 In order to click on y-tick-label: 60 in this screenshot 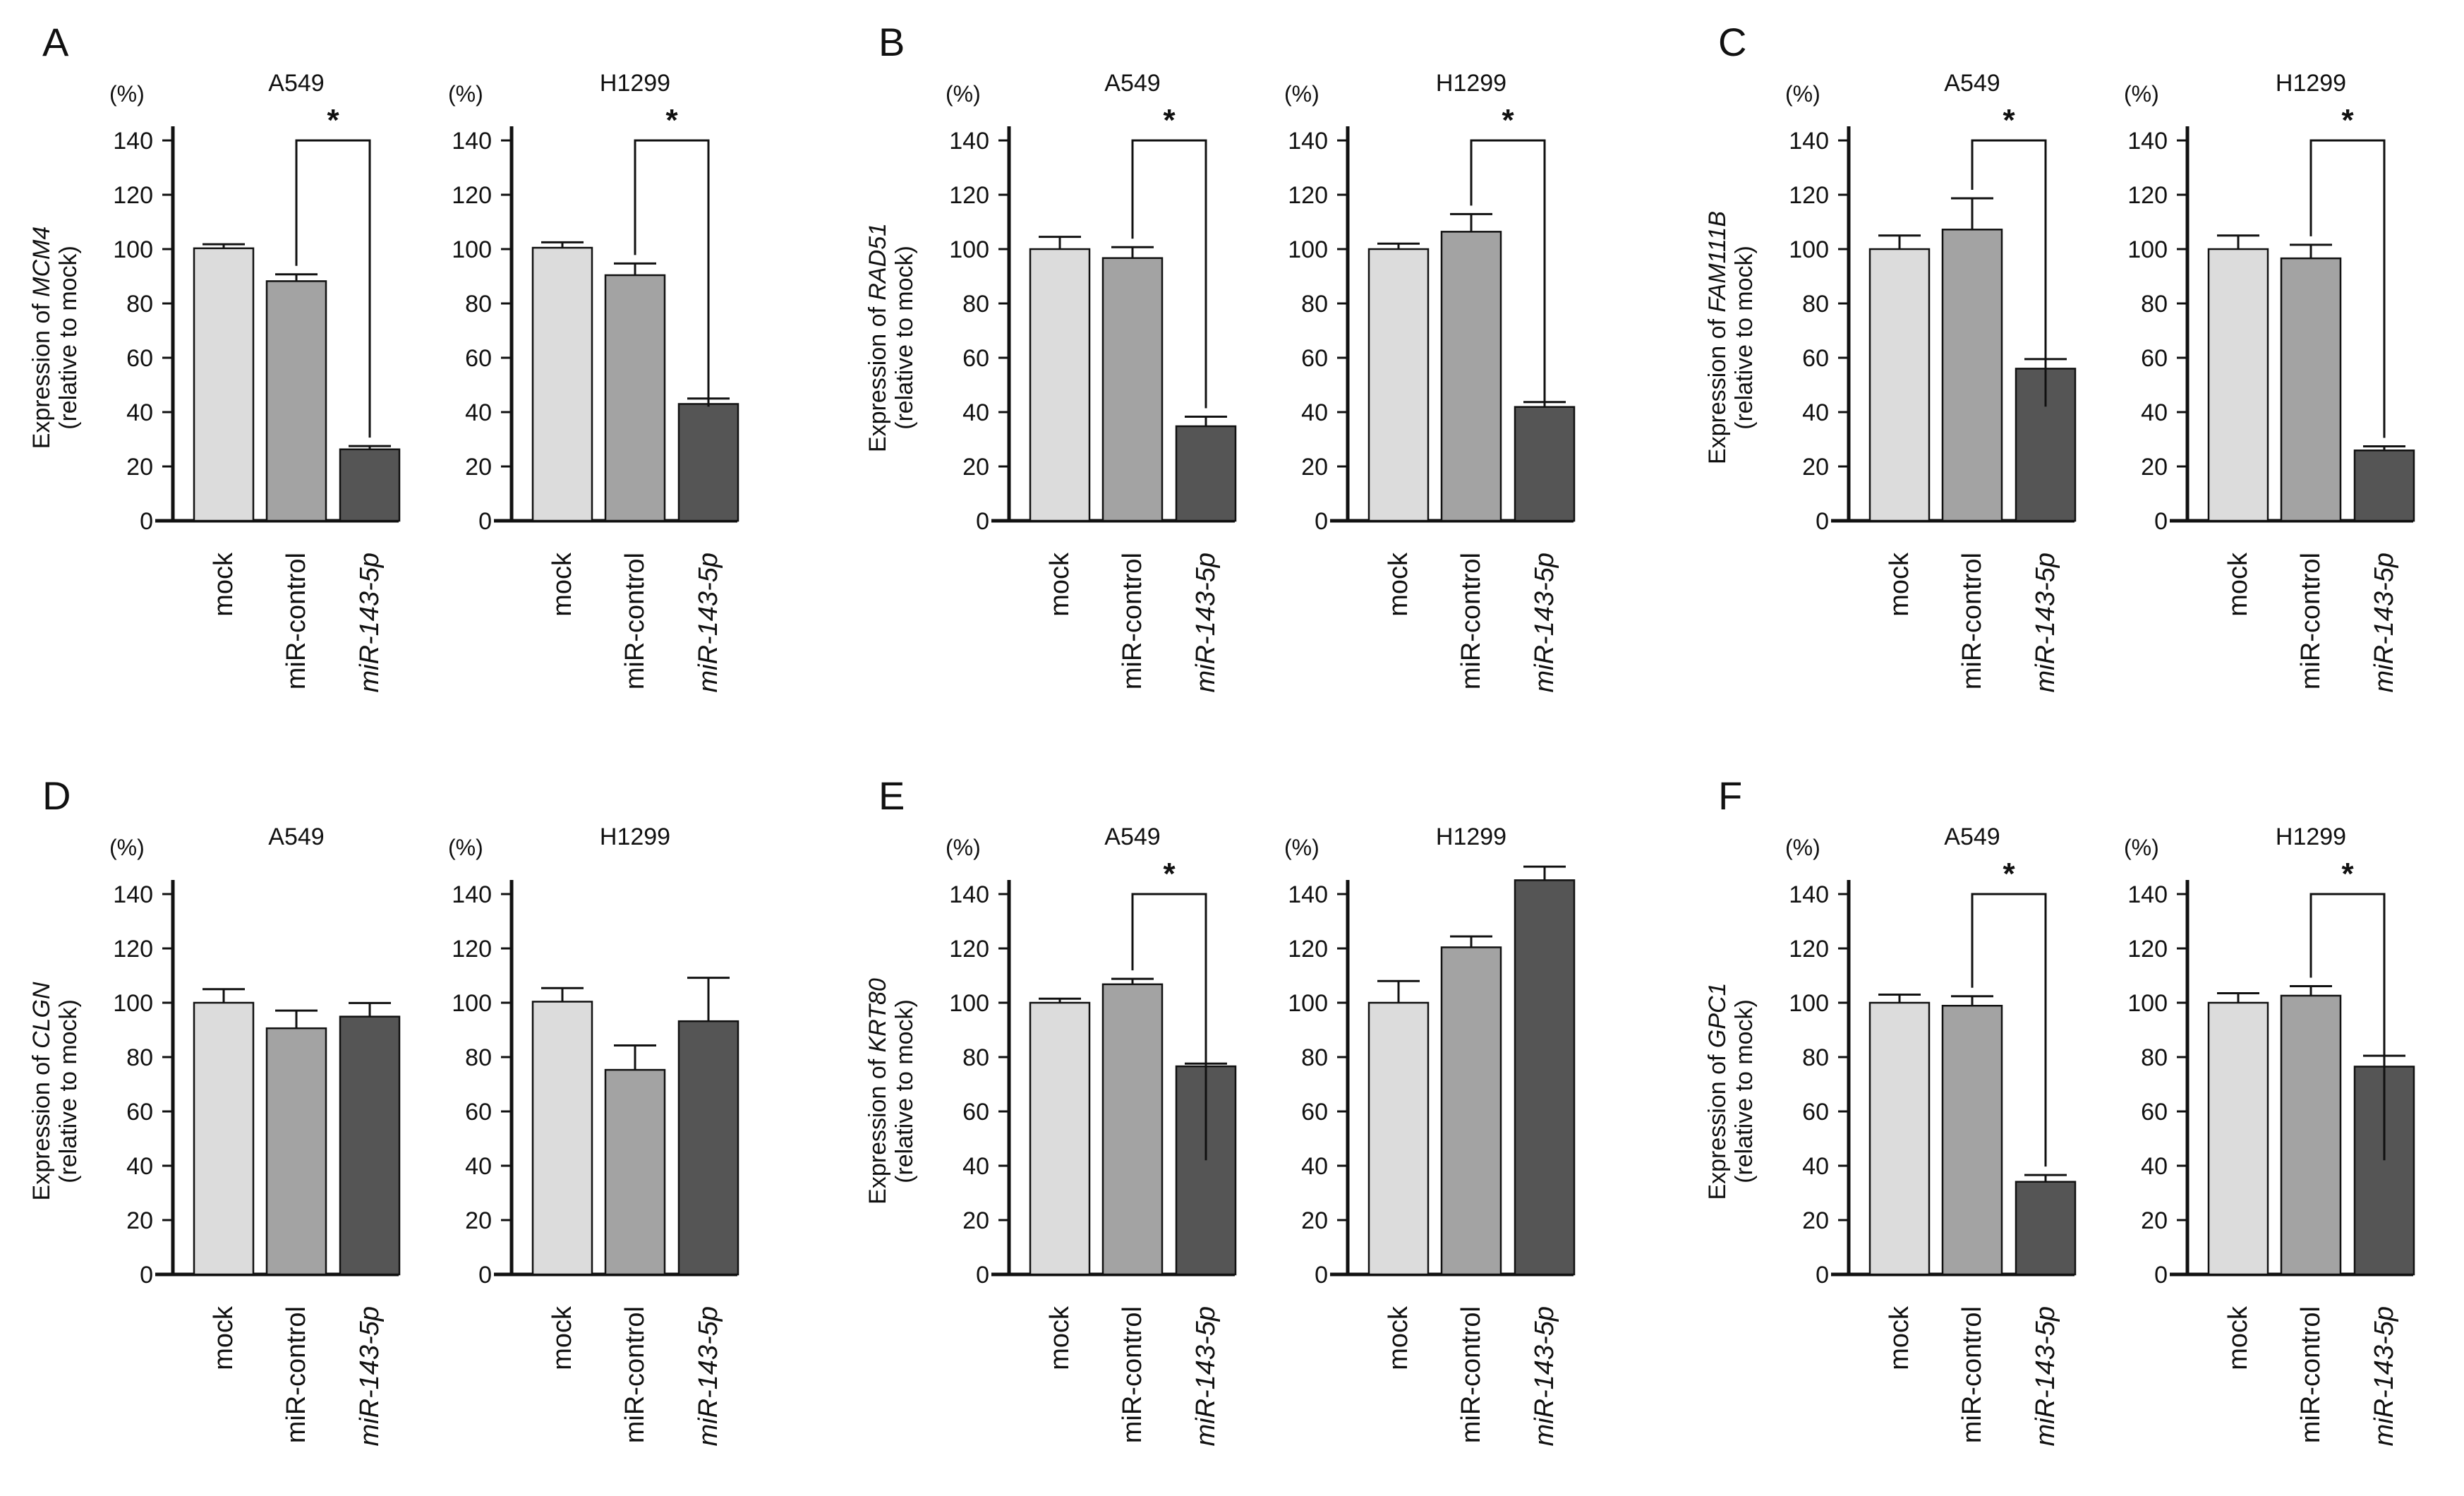, I will do `click(1314, 1112)`.